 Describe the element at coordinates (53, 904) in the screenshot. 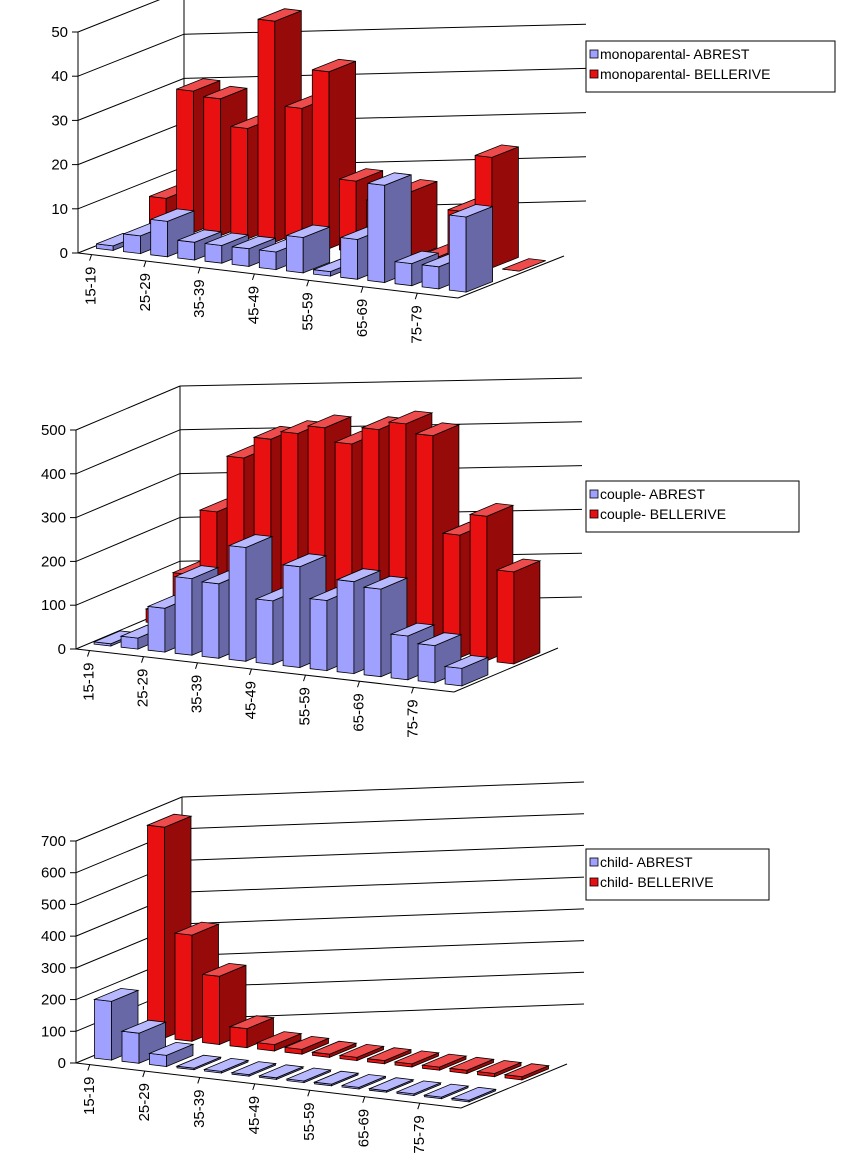

I see `y-tick-label: 500` at that location.